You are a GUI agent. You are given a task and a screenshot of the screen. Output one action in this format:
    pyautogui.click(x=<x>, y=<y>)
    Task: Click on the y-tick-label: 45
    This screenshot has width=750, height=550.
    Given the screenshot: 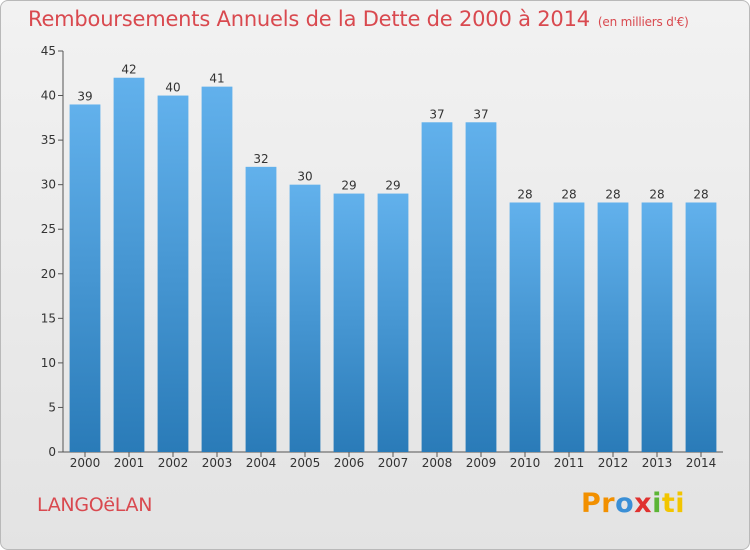 What is the action you would take?
    pyautogui.click(x=48, y=51)
    